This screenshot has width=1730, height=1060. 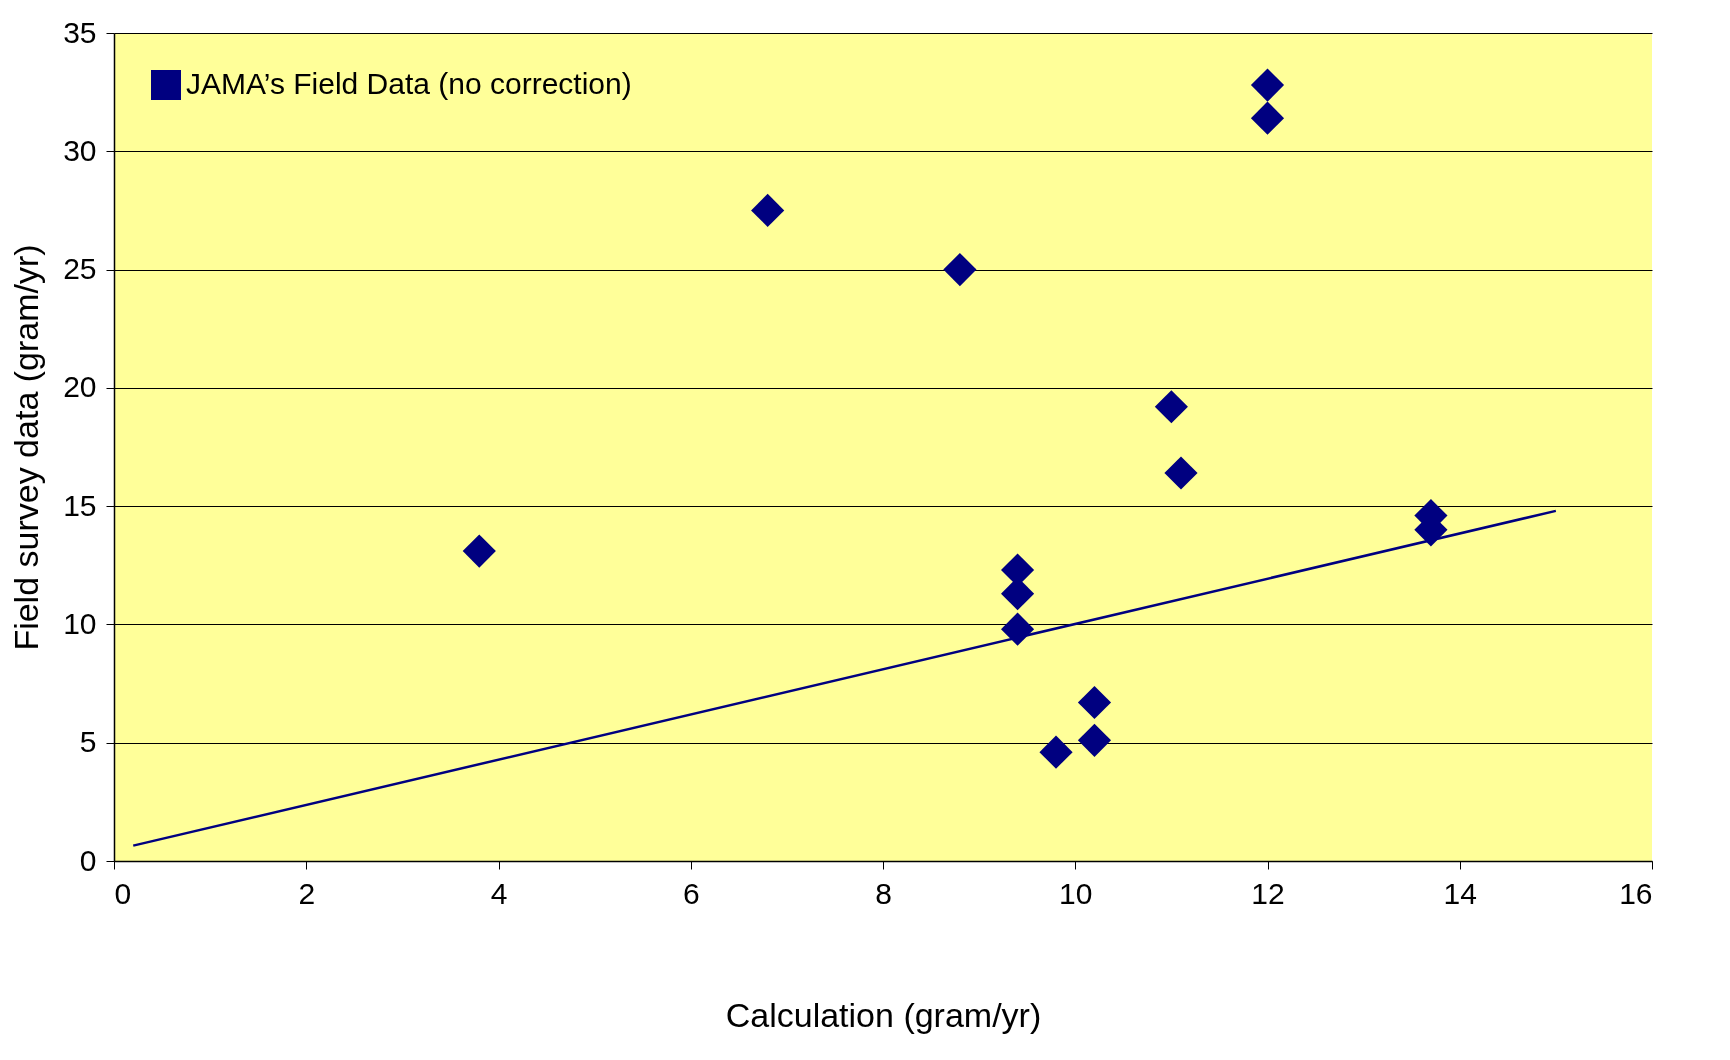 What do you see at coordinates (123, 893) in the screenshot?
I see `x-tick-label: 0` at bounding box center [123, 893].